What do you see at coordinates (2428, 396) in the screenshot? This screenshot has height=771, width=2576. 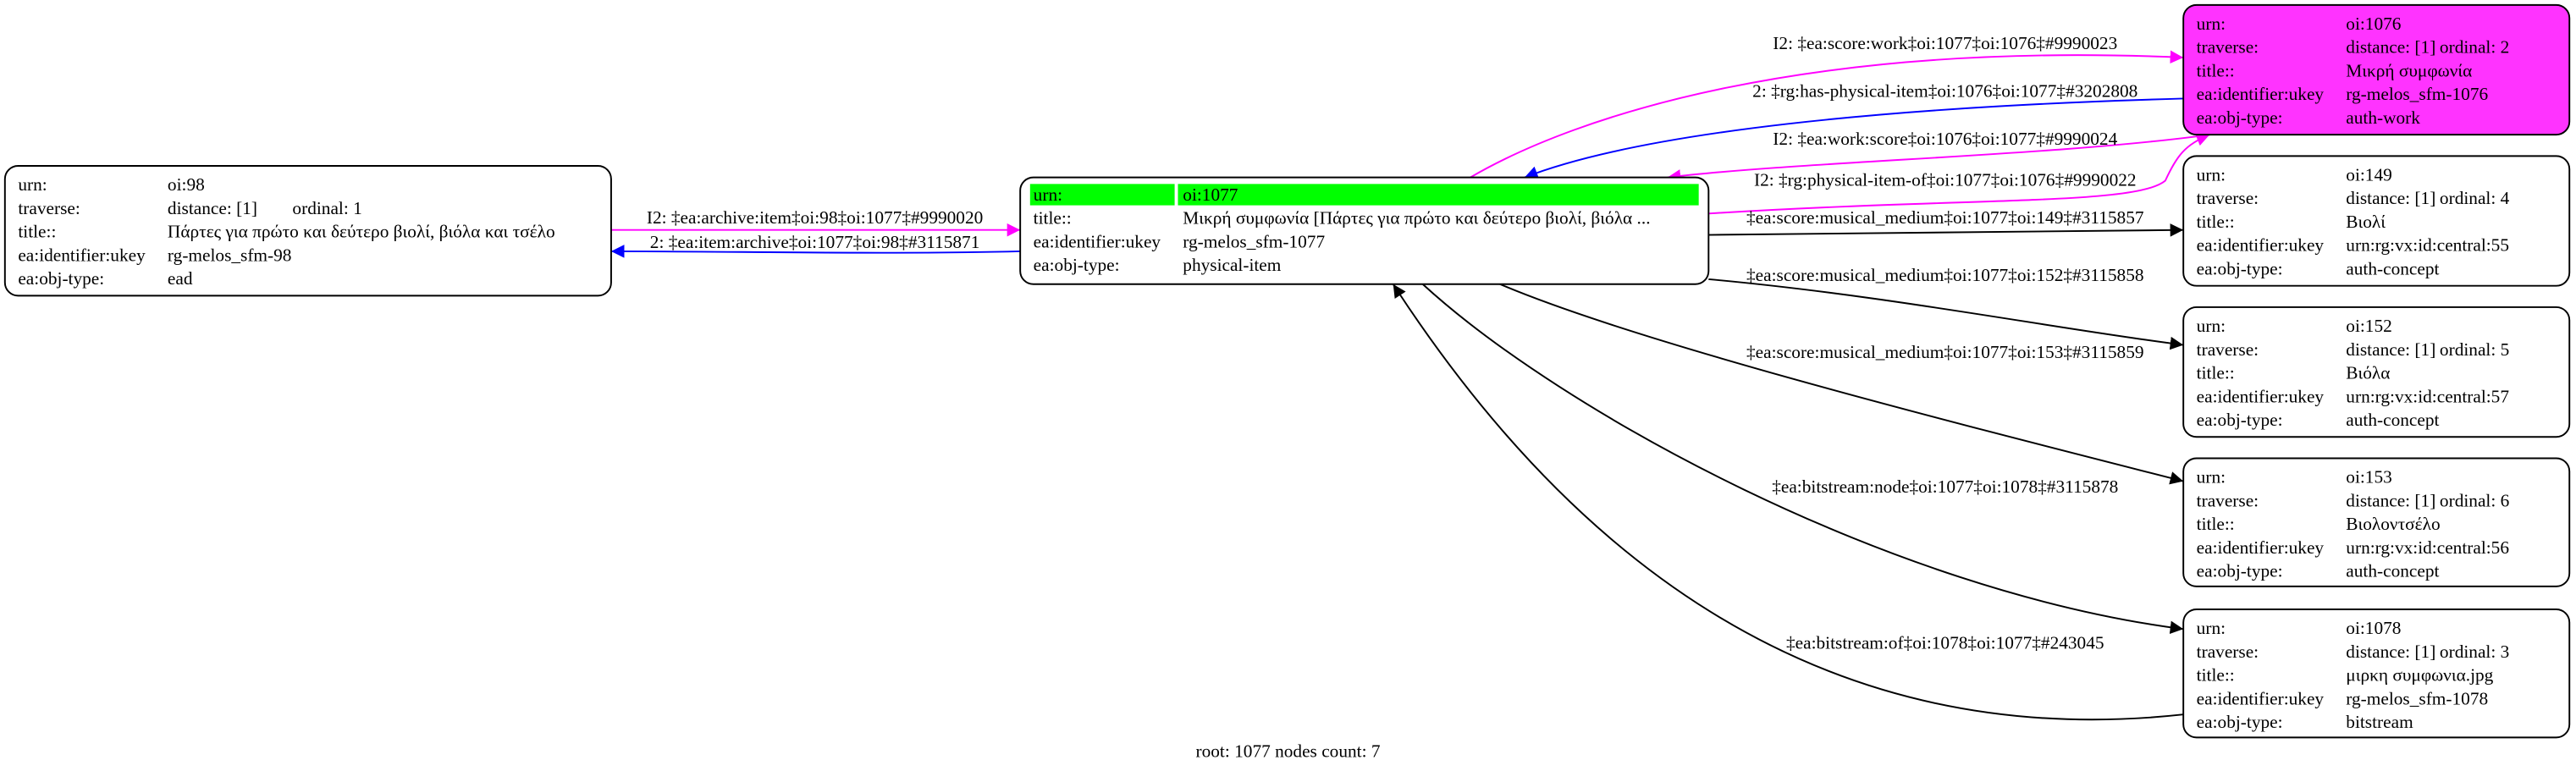 I see `node-value: urn:rg:vx:id:central:57` at bounding box center [2428, 396].